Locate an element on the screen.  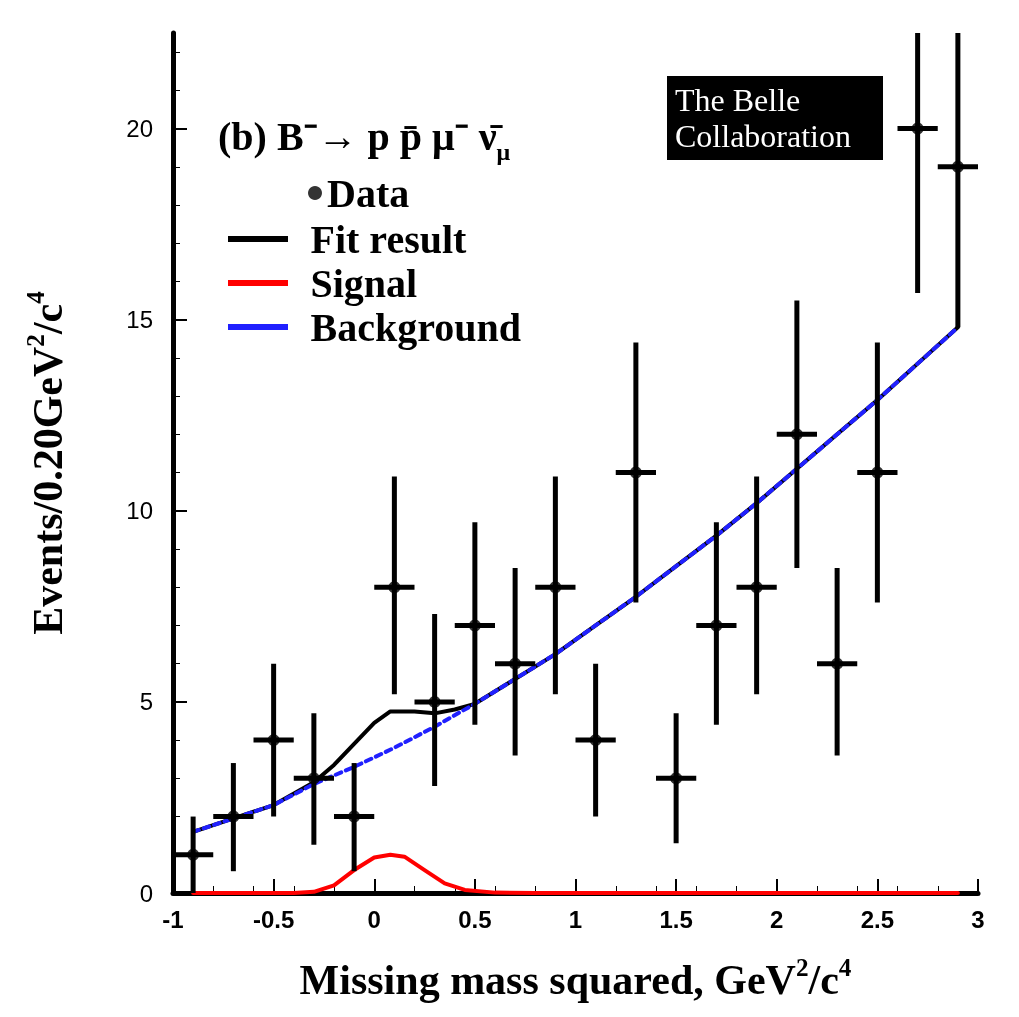
legend-label: Data is located at coordinates (368, 193).